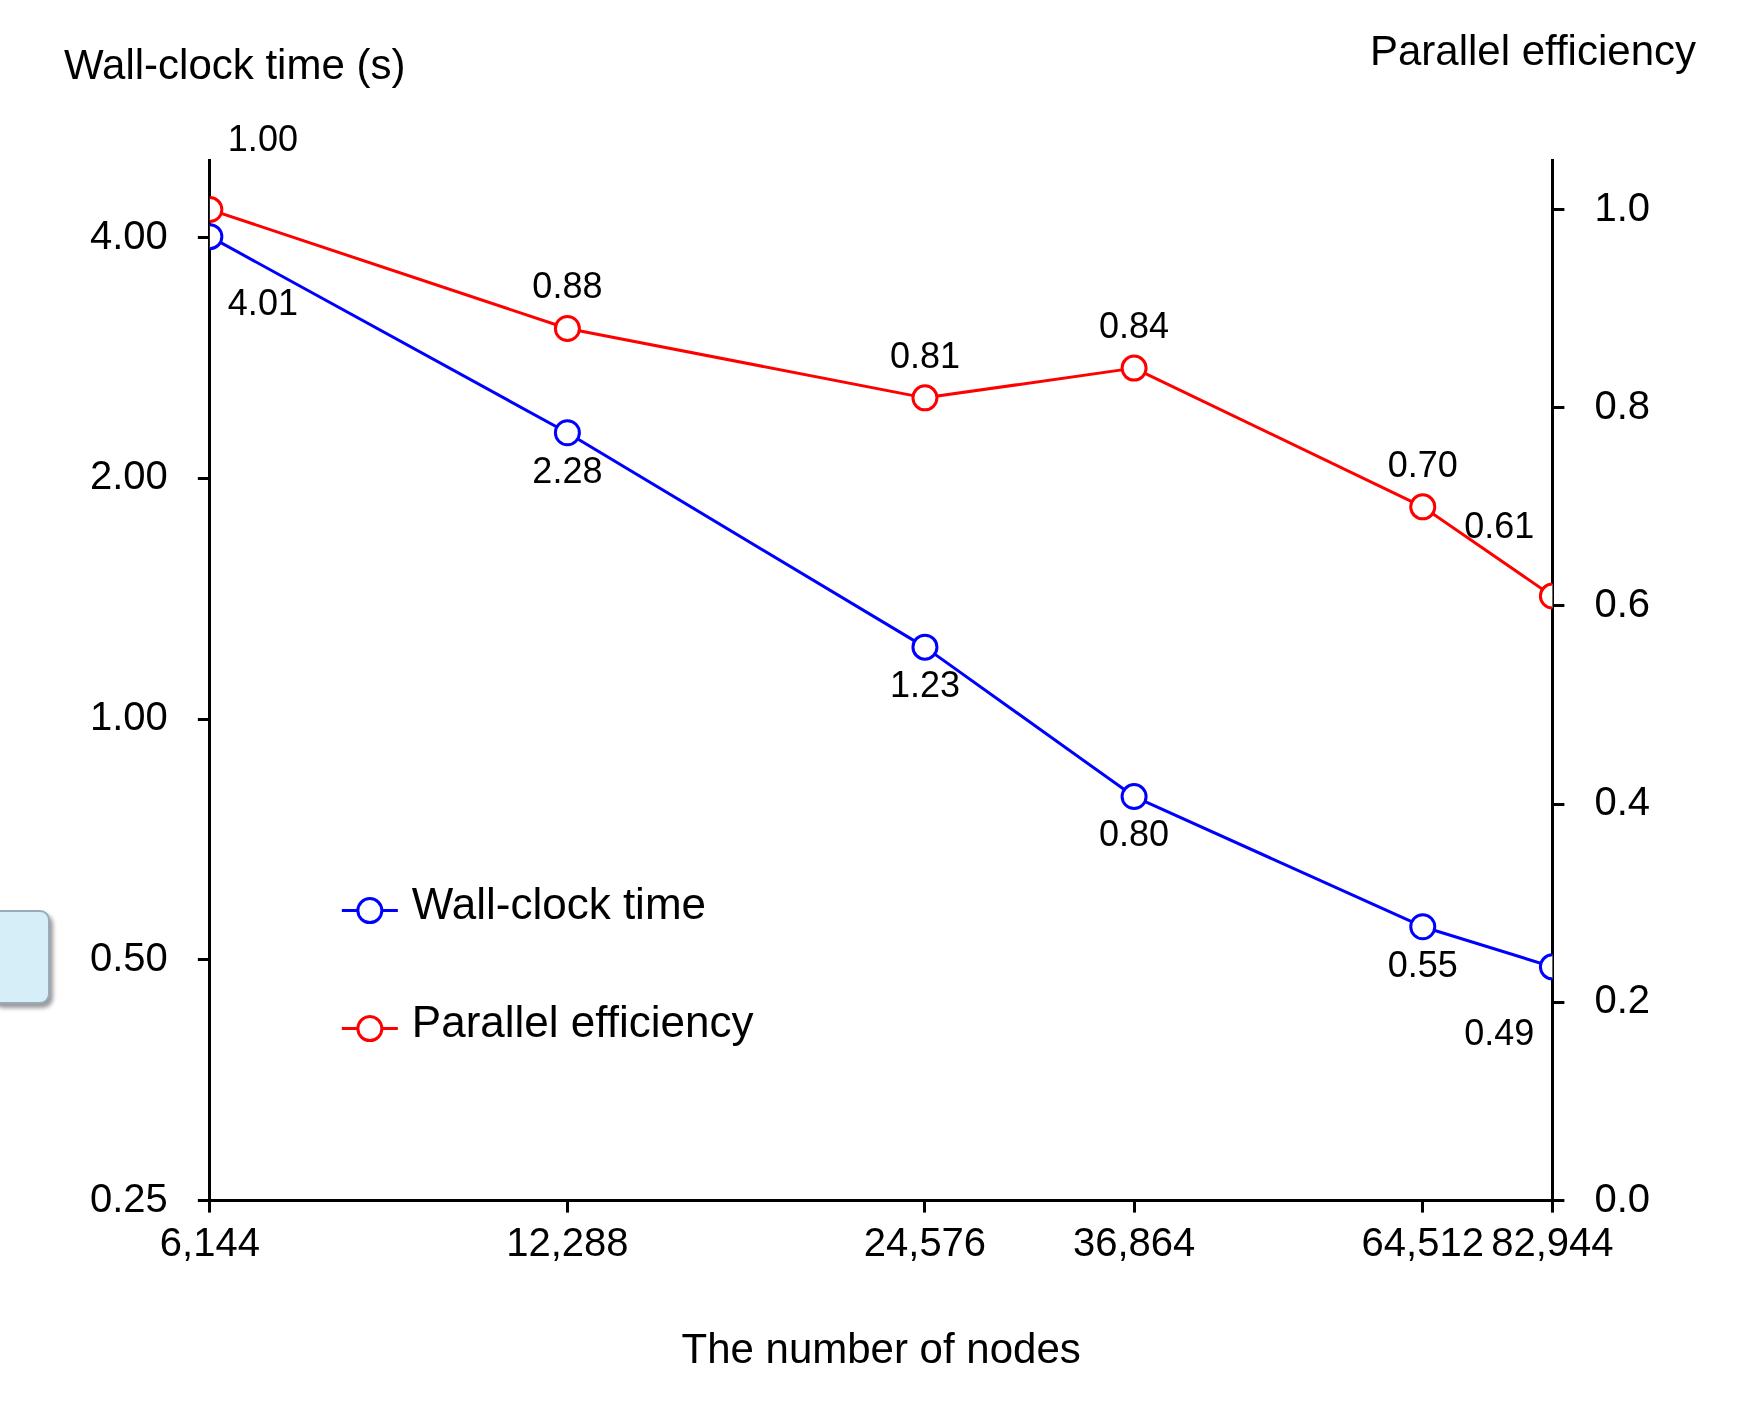 The image size is (1760, 1421). Describe the element at coordinates (925, 1241) in the screenshot. I see `x-tick-label: 24,576` at that location.